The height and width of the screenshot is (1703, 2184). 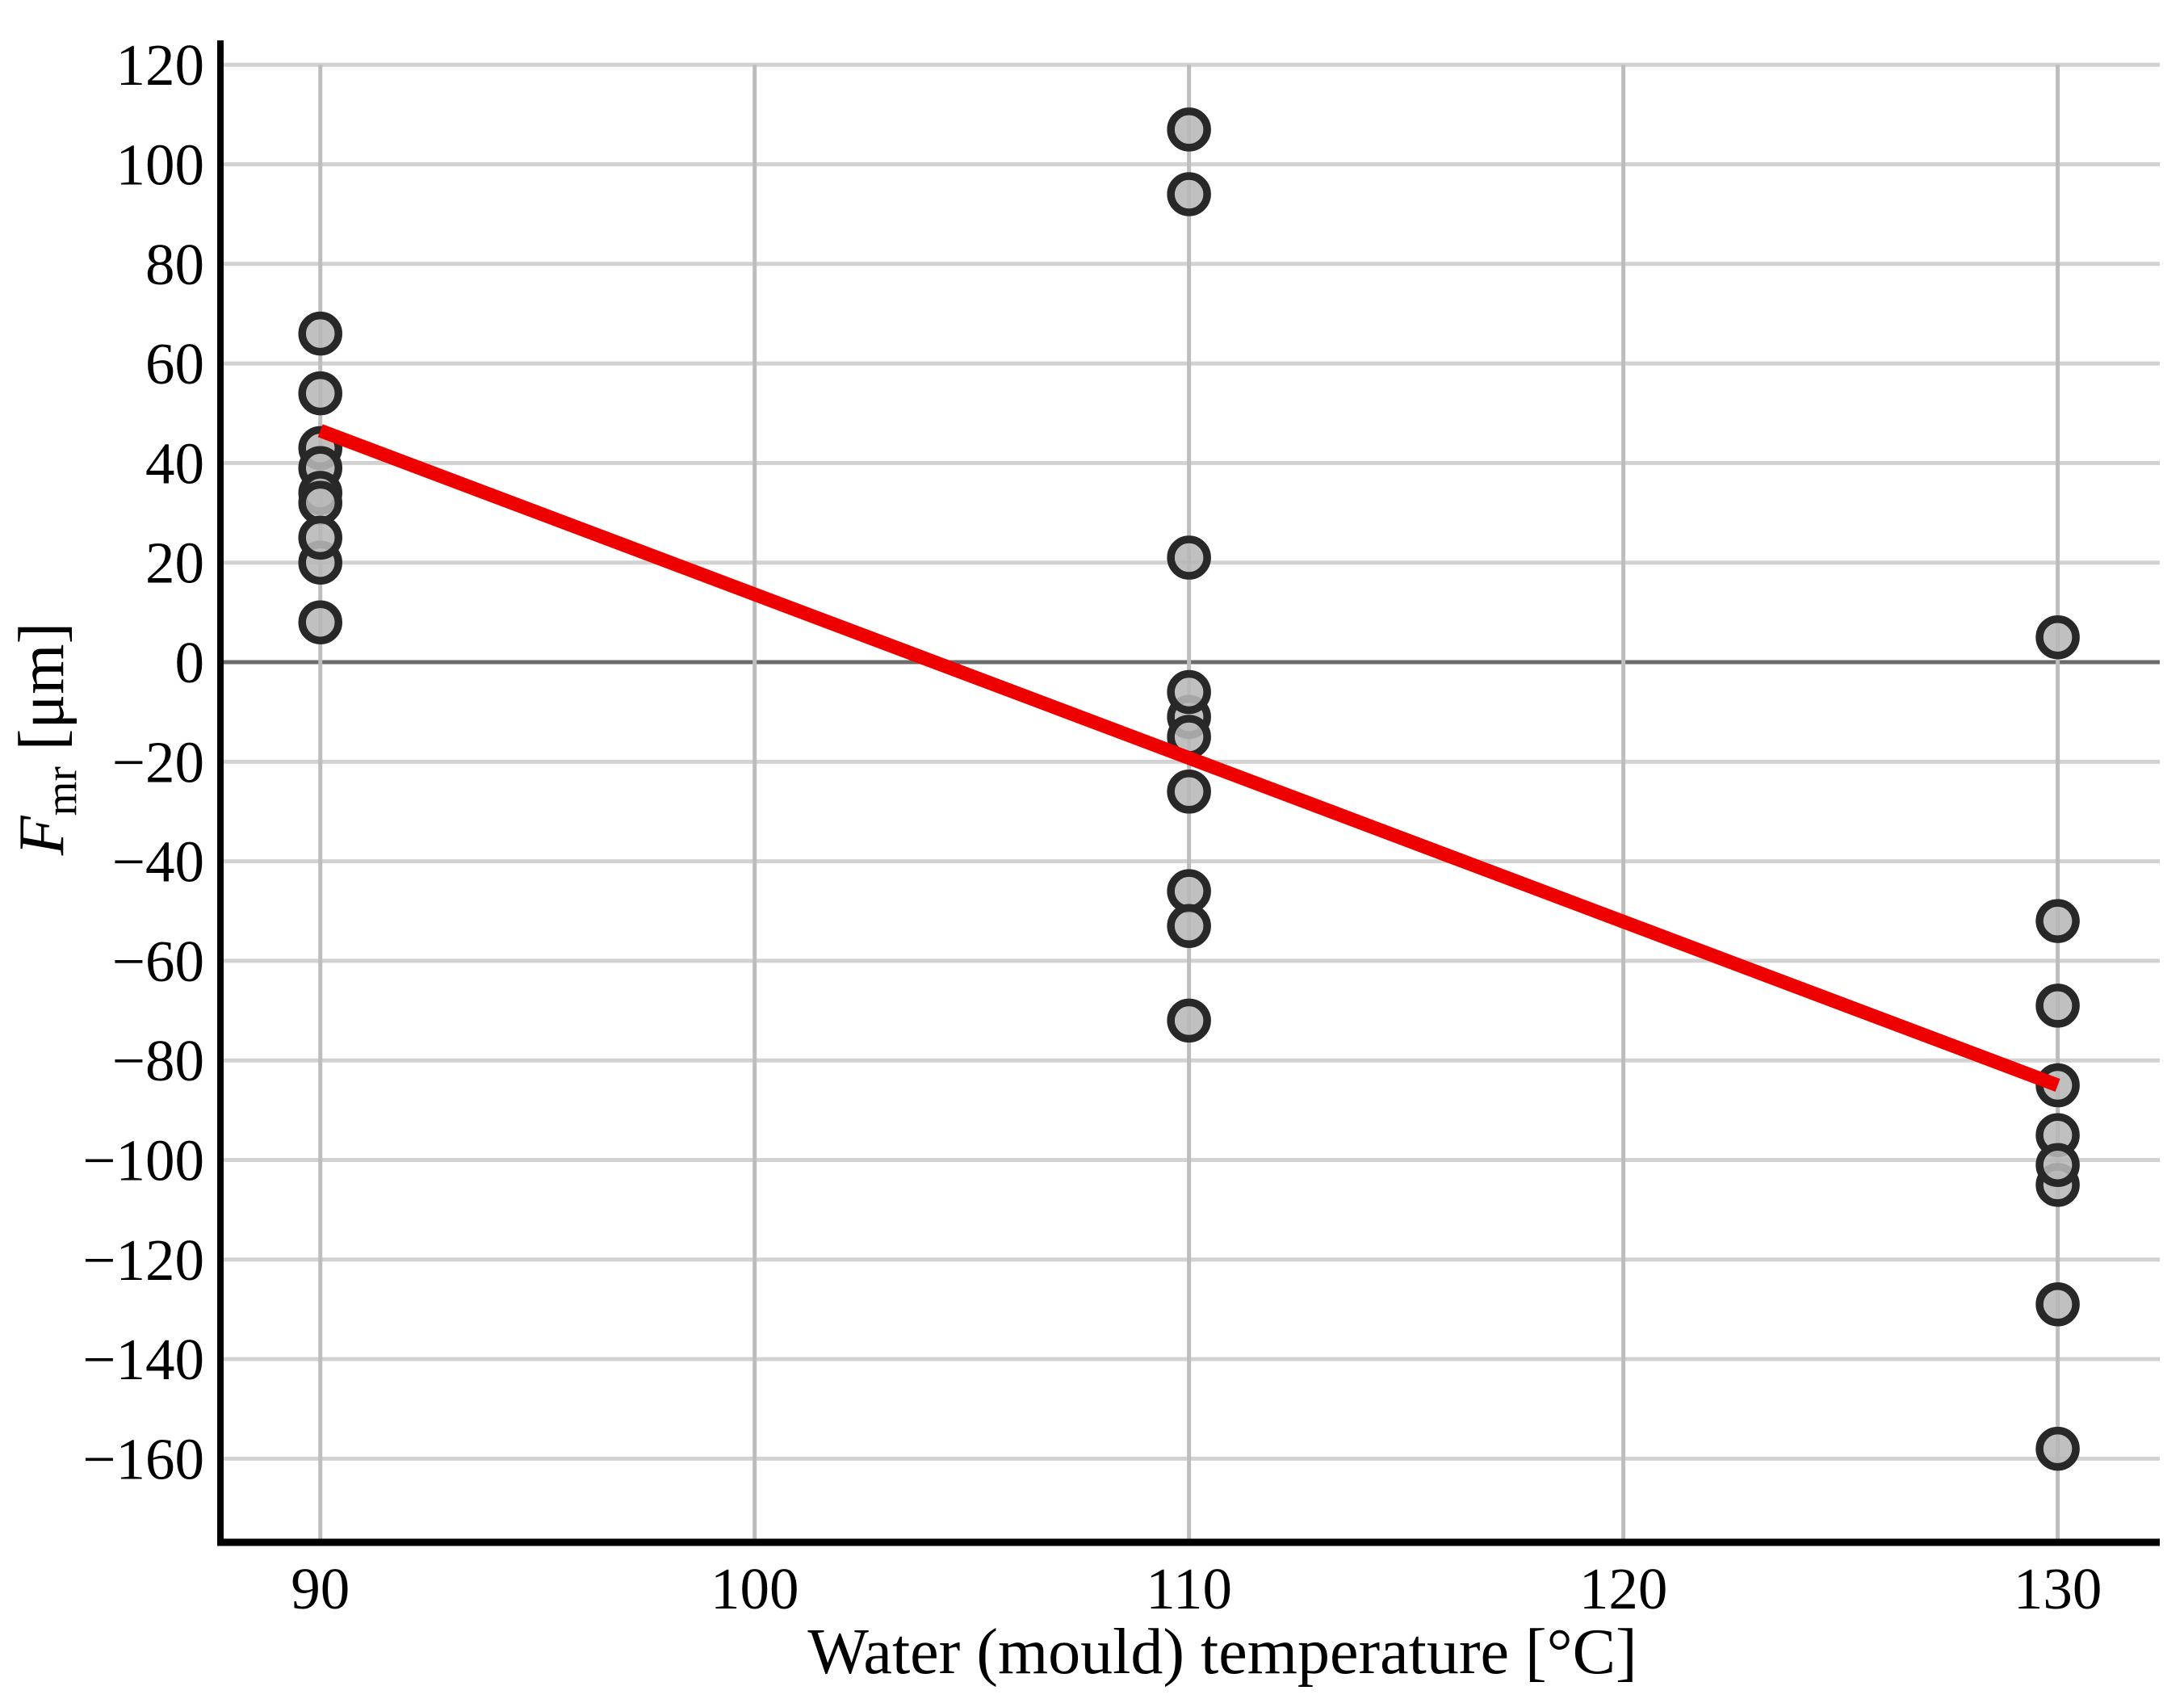 What do you see at coordinates (175, 563) in the screenshot?
I see `y-tick-label: 20` at bounding box center [175, 563].